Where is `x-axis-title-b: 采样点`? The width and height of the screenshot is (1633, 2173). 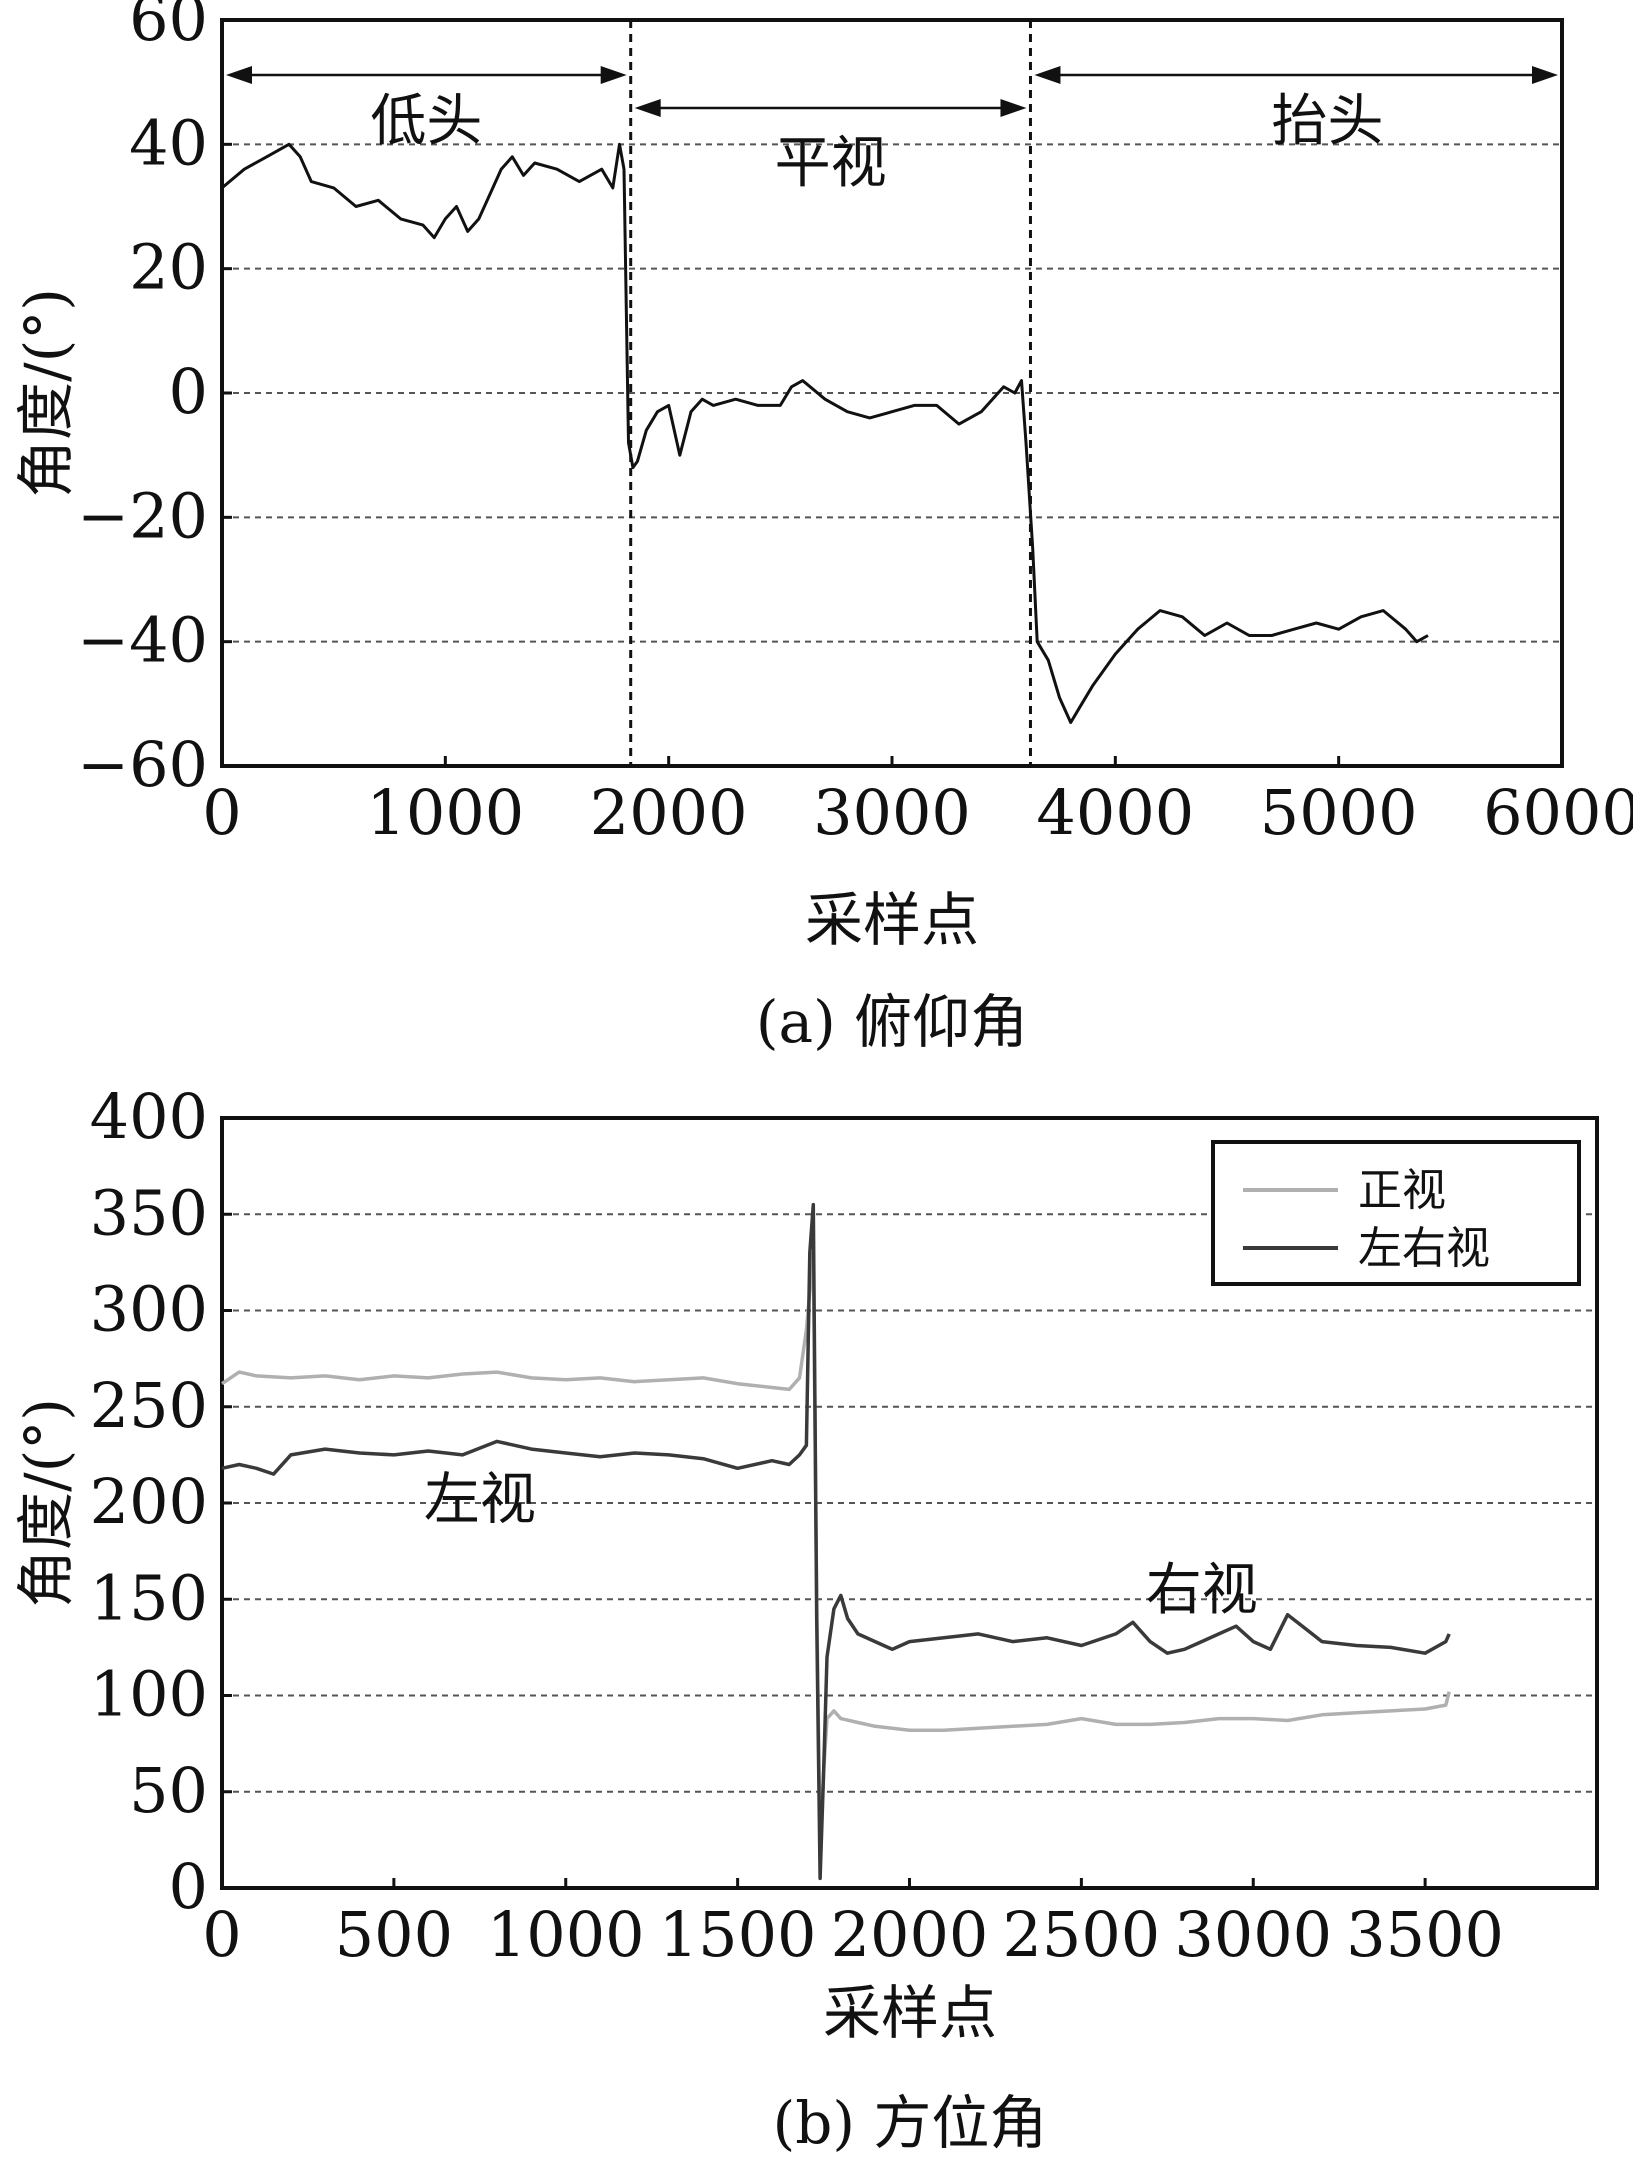 x-axis-title-b: 采样点 is located at coordinates (910, 2013).